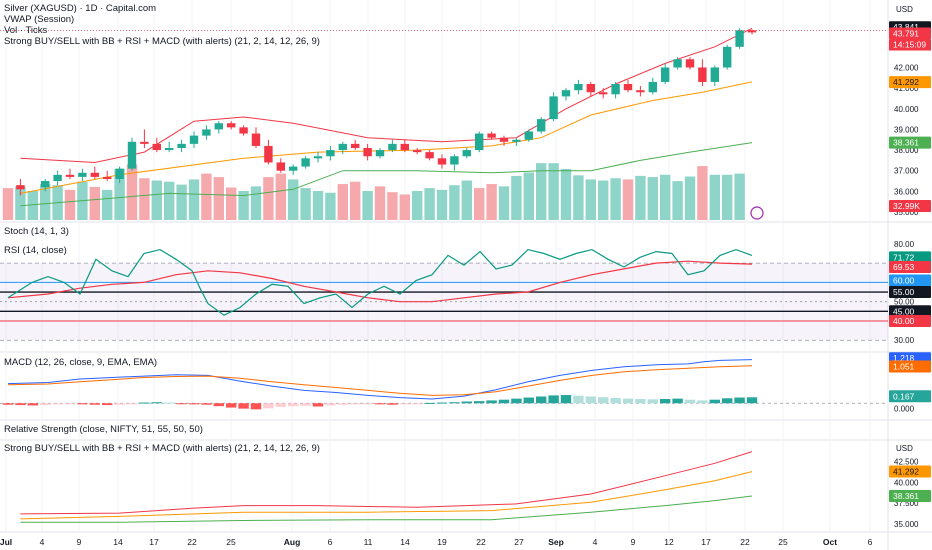 The width and height of the screenshot is (932, 550). Describe the element at coordinates (830, 542) in the screenshot. I see `x-axis-label: Oct` at that location.